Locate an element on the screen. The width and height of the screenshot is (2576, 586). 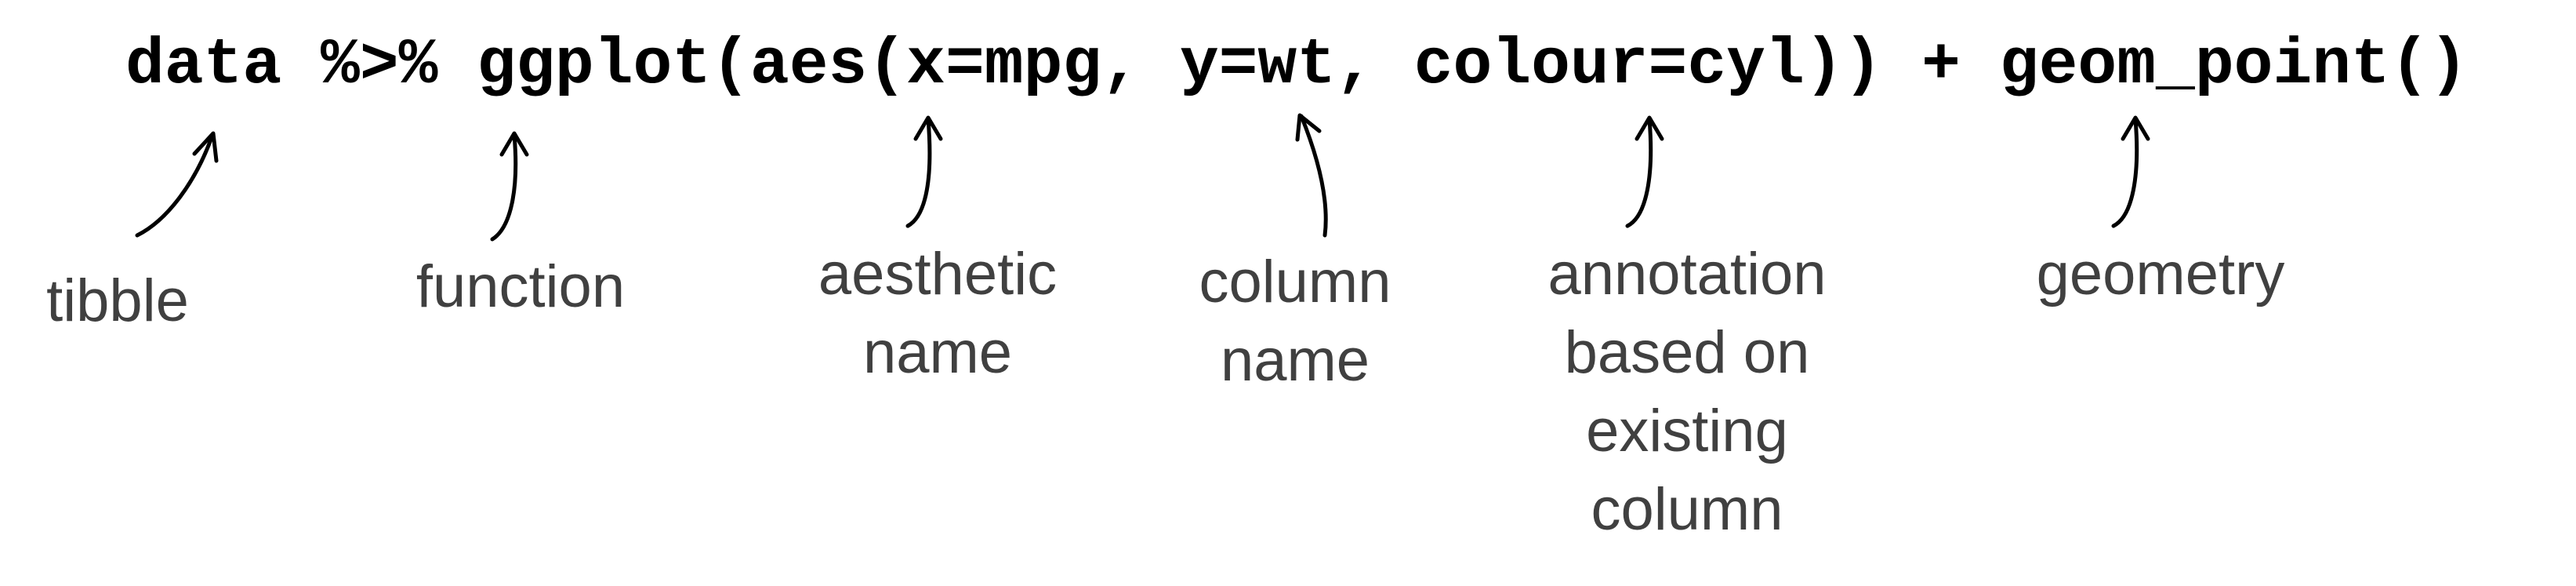
label-tibble: tibble is located at coordinates (118, 301).